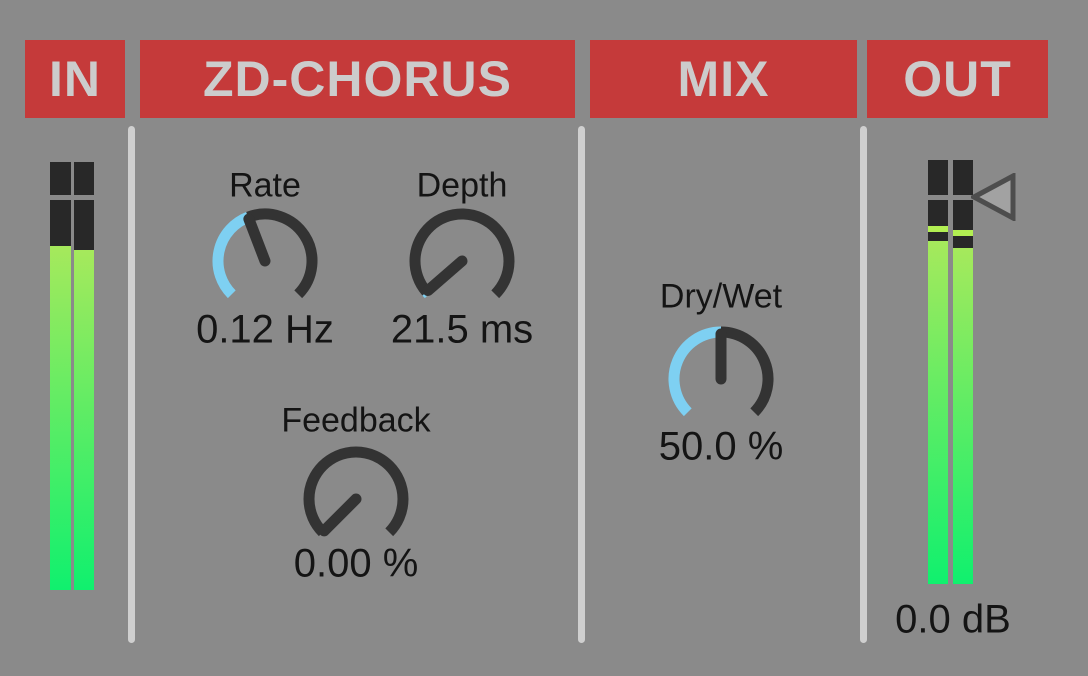 The image size is (1088, 676). I want to click on output-gain-readout: 0.0 dB, so click(953, 619).